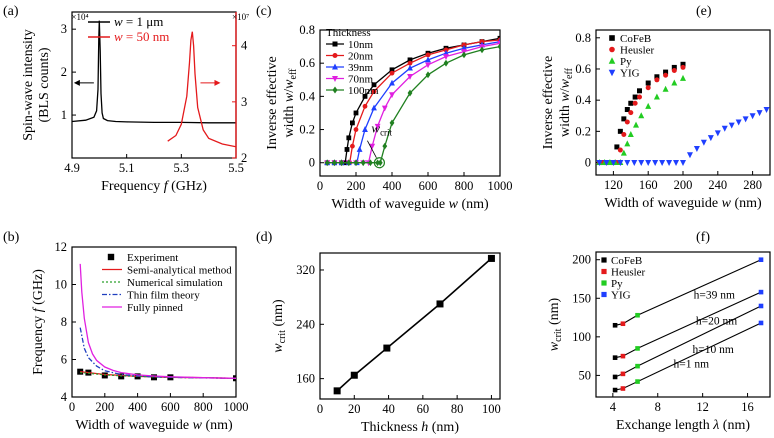 The width and height of the screenshot is (774, 438). What do you see at coordinates (588, 163) in the screenshot?
I see `y-tick-label: 0` at bounding box center [588, 163].